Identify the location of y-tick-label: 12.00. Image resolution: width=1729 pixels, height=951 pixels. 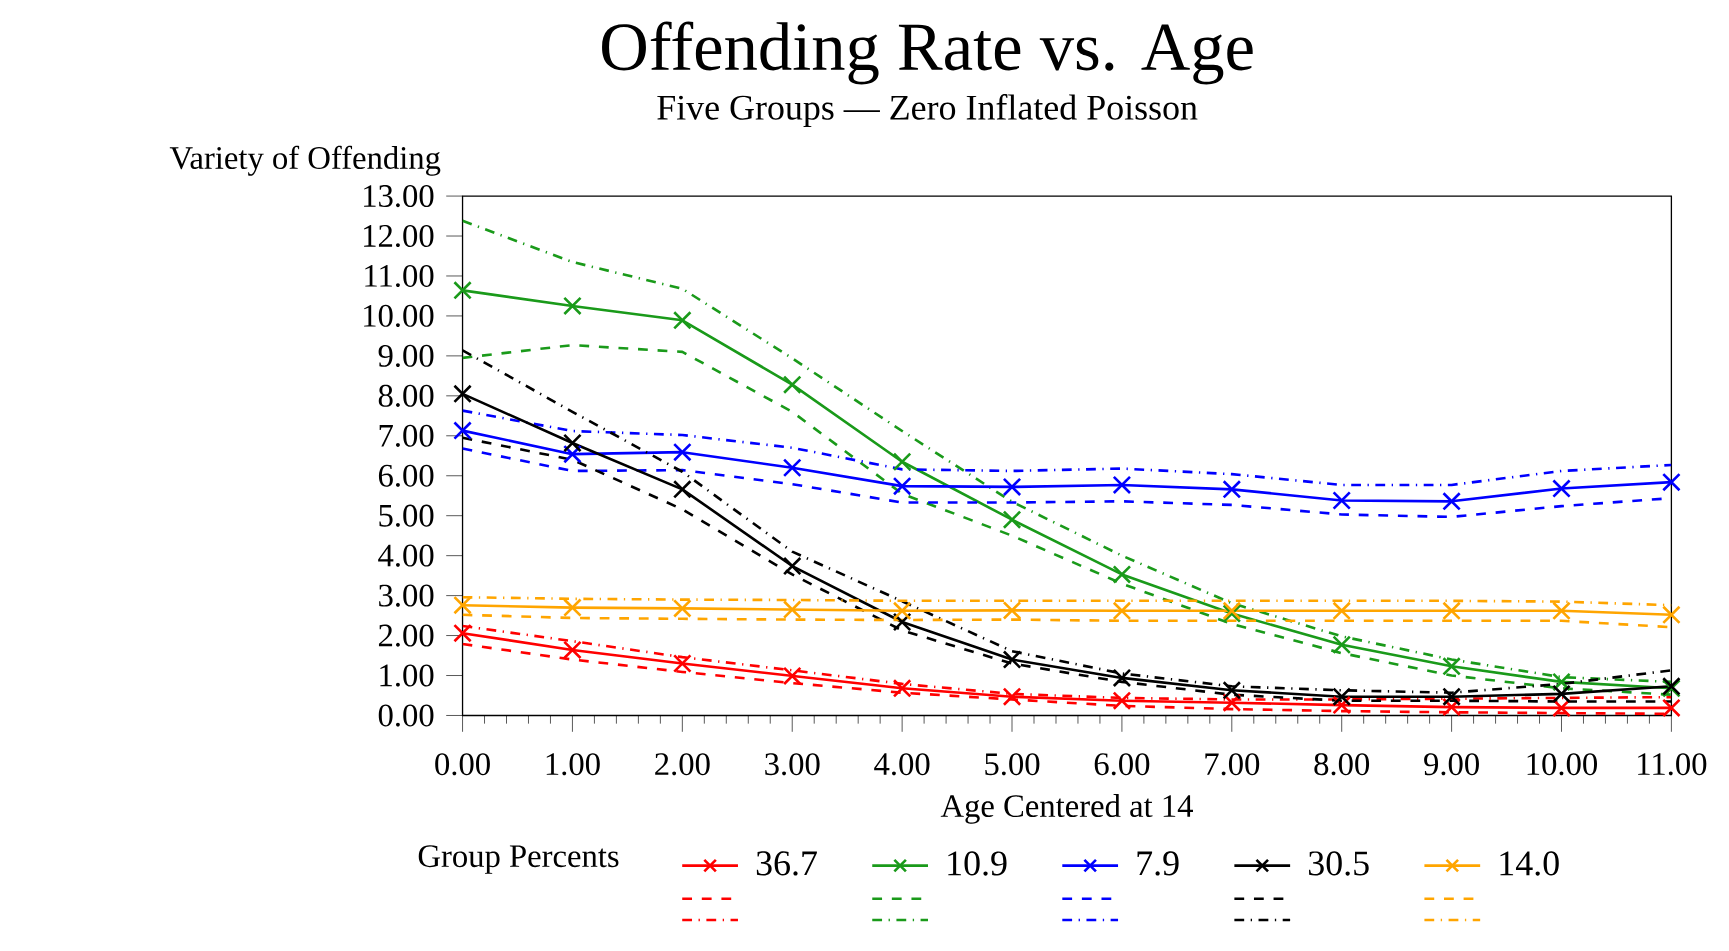
(399, 235).